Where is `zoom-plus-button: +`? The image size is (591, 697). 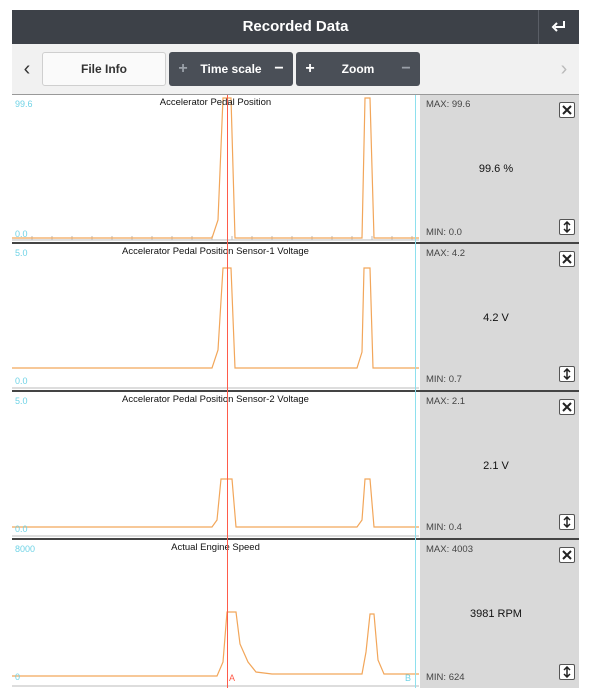 zoom-plus-button: + is located at coordinates (310, 68).